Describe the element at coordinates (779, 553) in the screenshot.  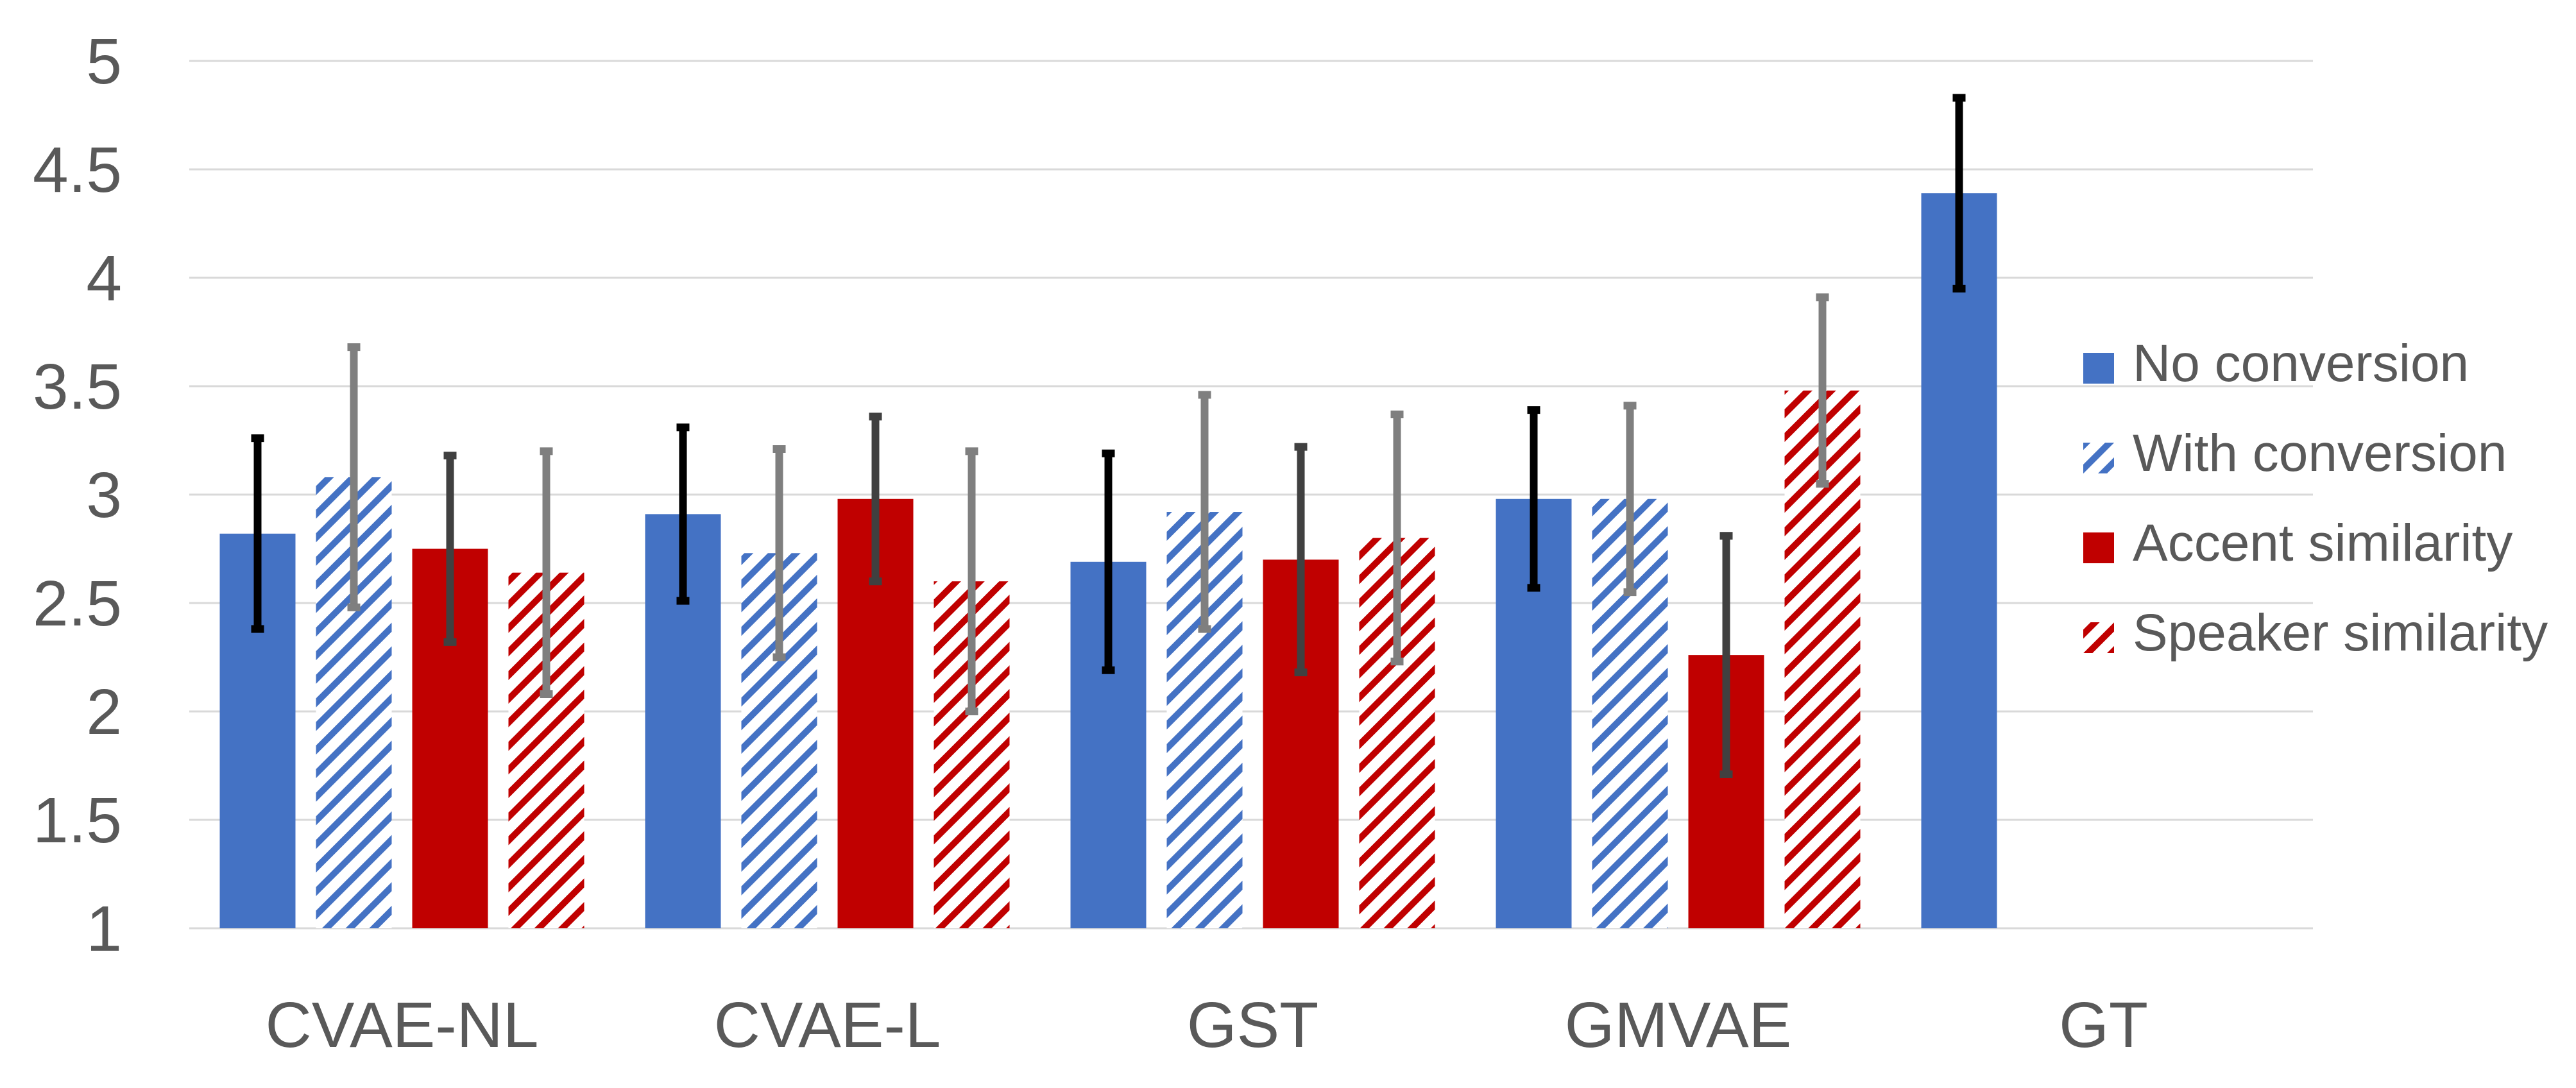
I see `error-bar-with-conversion-cvae-l` at that location.